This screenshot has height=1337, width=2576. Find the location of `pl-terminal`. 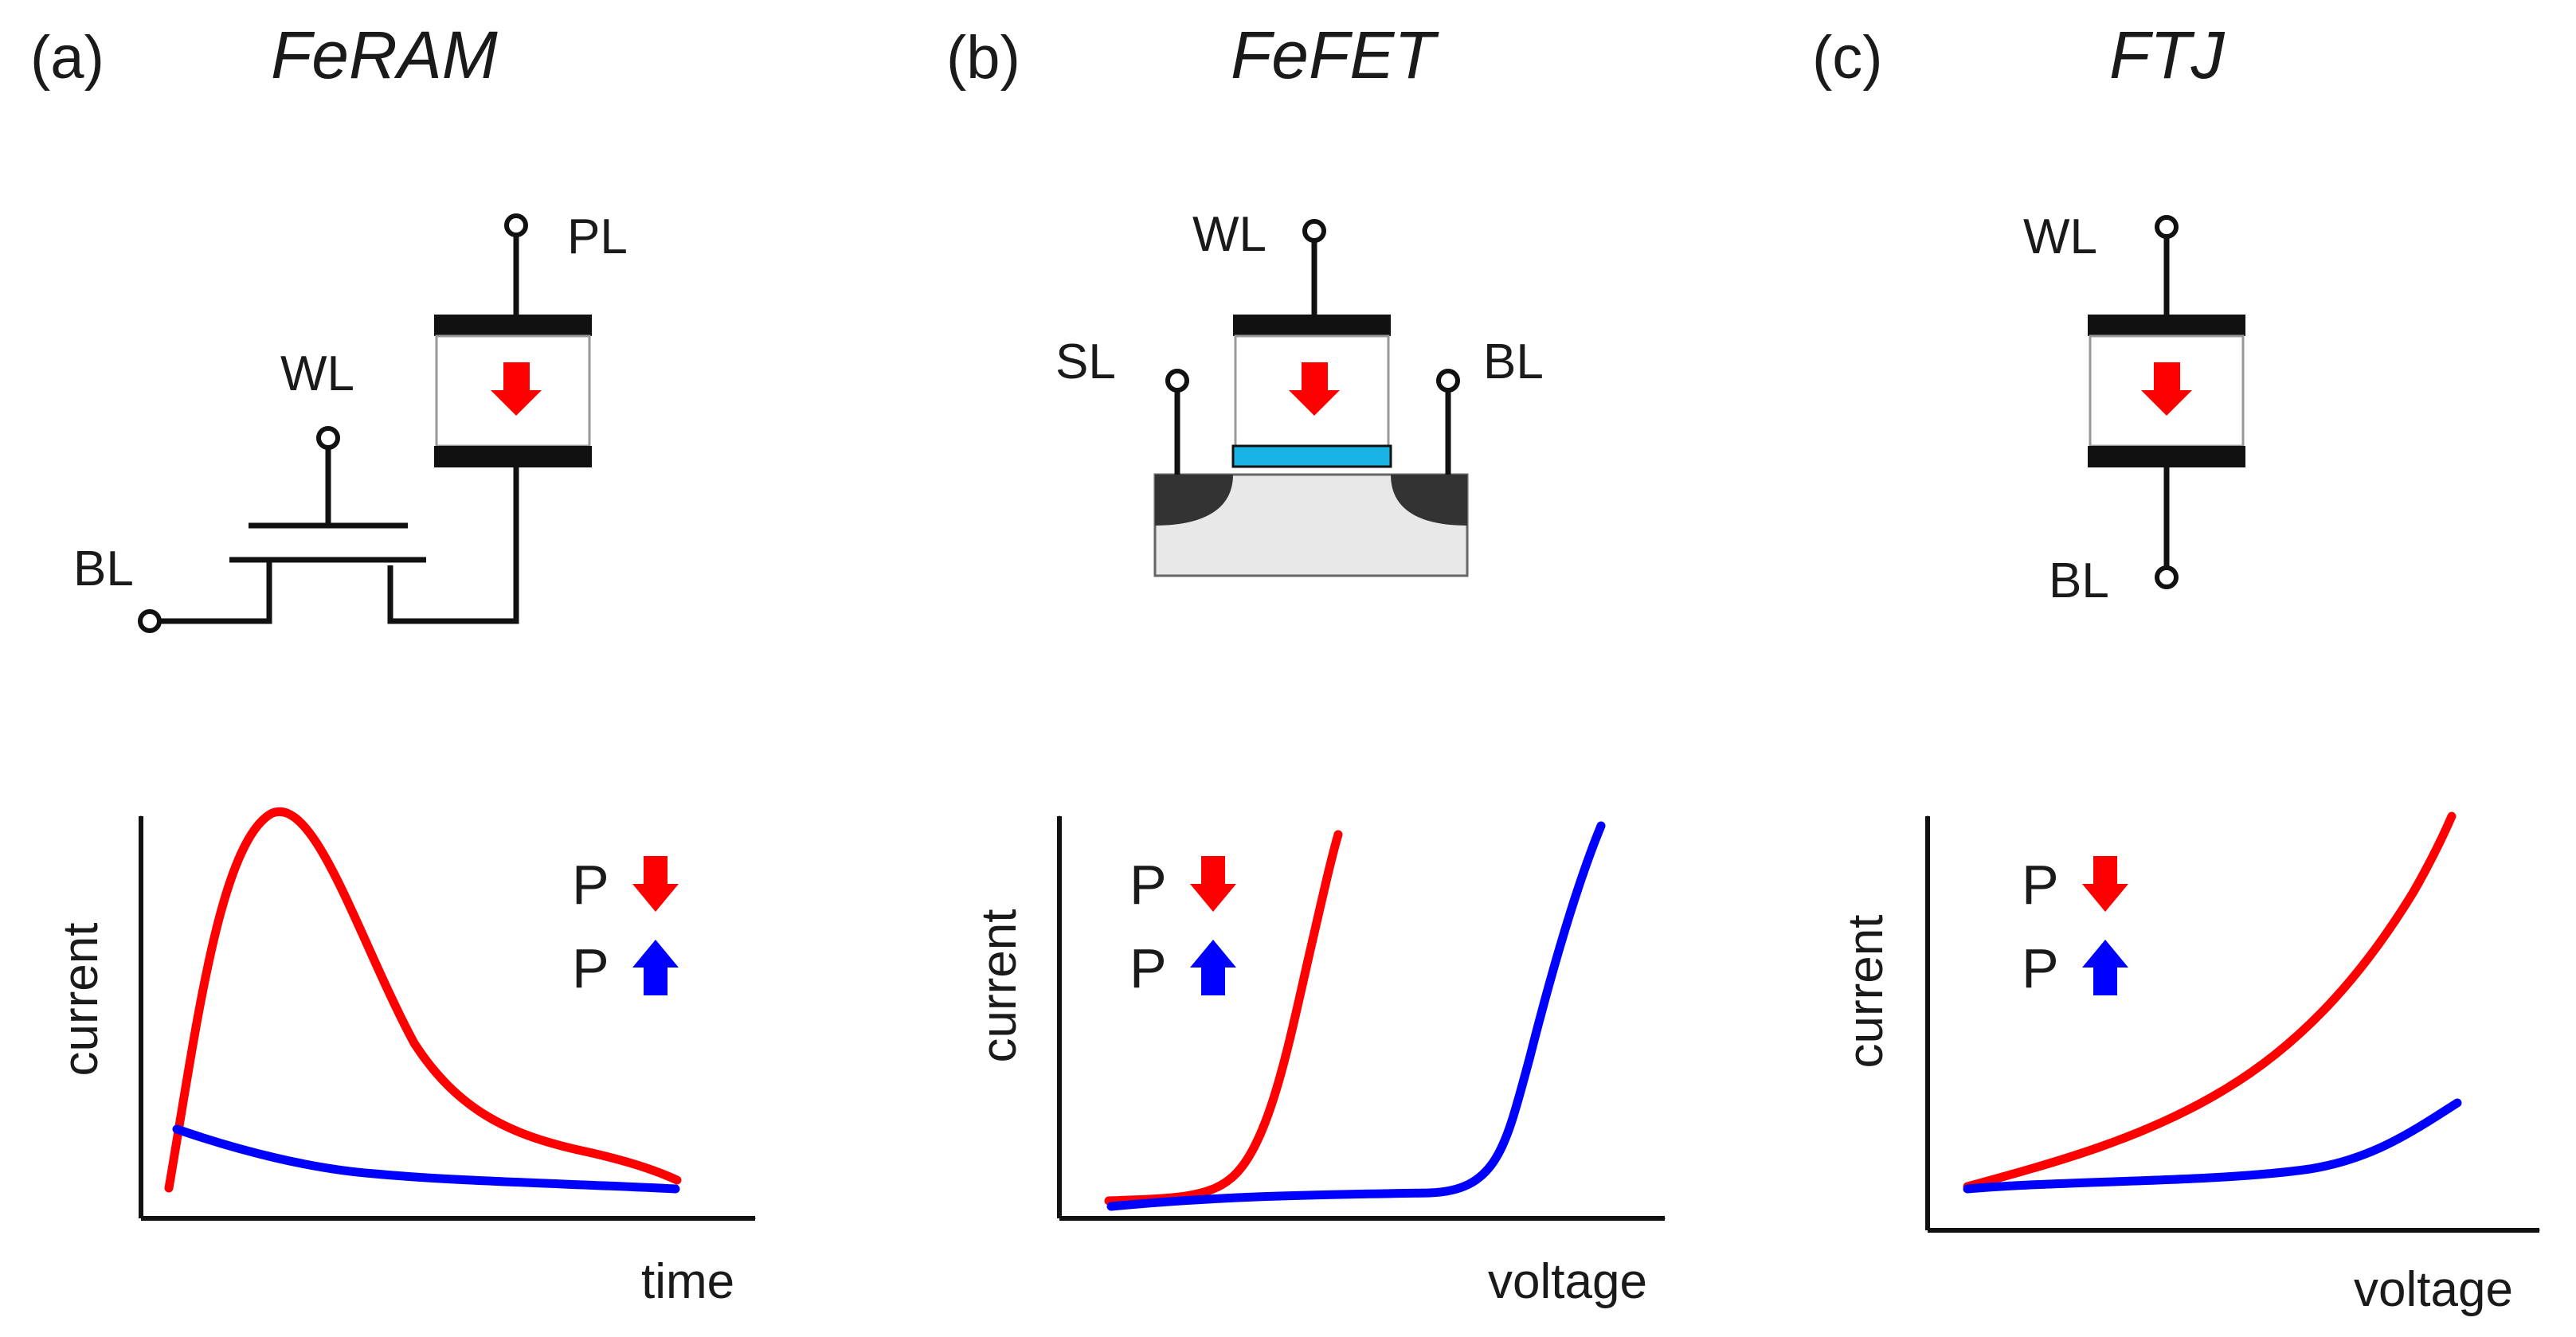

pl-terminal is located at coordinates (516, 225).